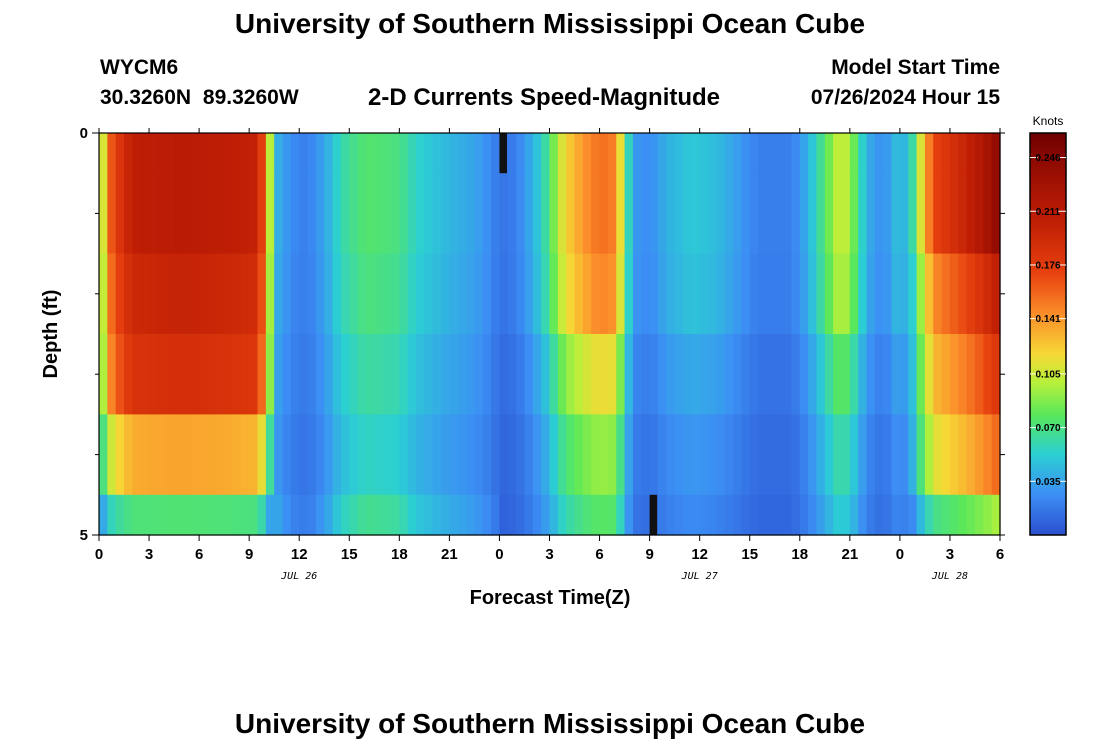  Describe the element at coordinates (1000, 554) in the screenshot. I see `x-tick-label: 6` at that location.